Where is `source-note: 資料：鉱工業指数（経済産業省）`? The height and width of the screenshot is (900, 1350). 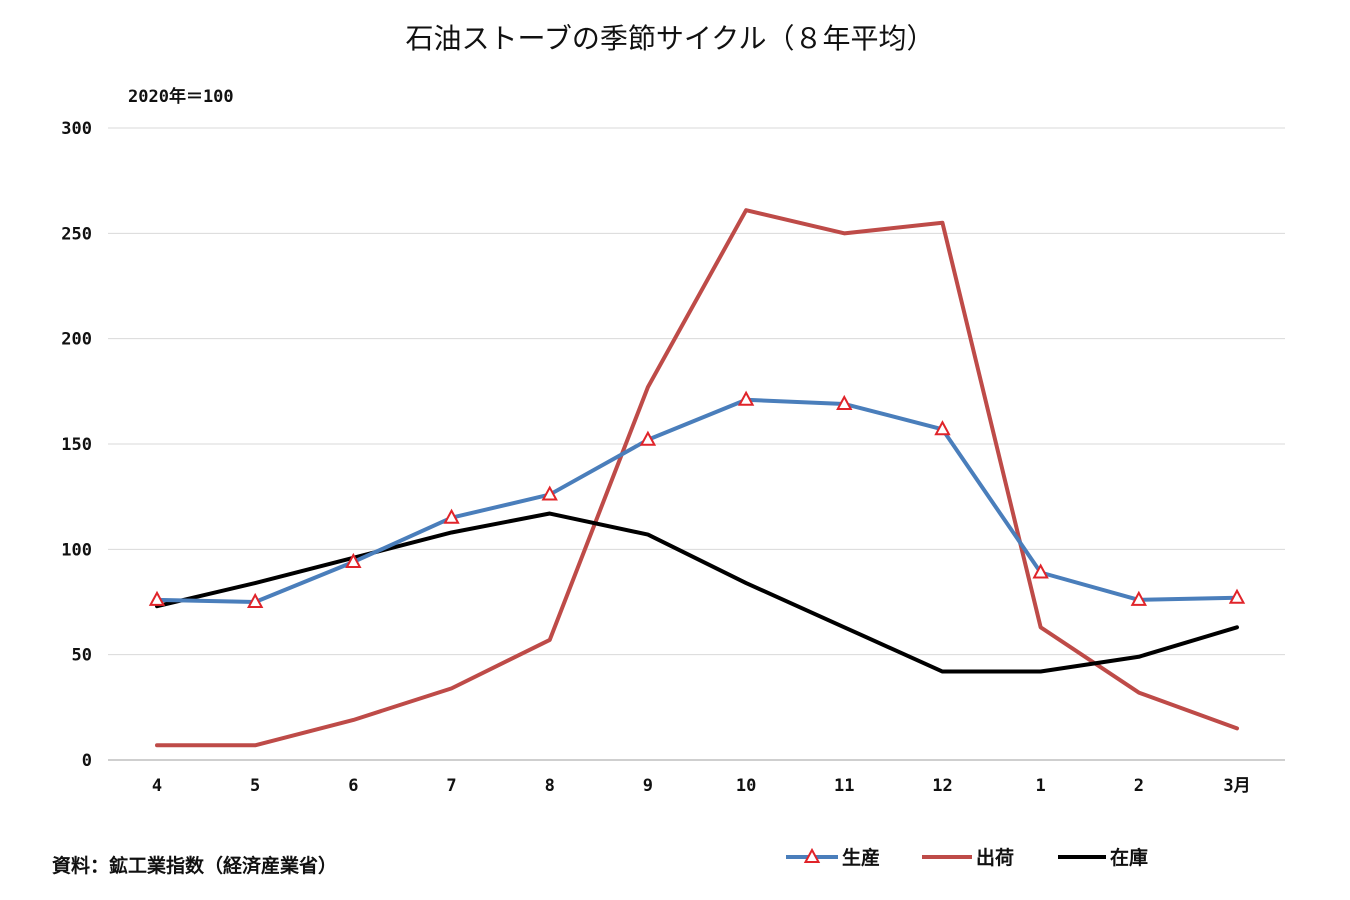
source-note: 資料：鉱工業指数（経済産業省） is located at coordinates (194, 865).